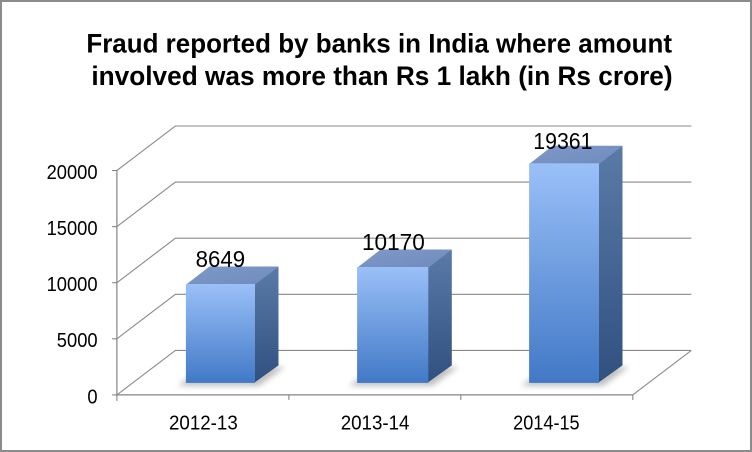  Describe the element at coordinates (203, 423) in the screenshot. I see `svg-text: 2012-13` at that location.